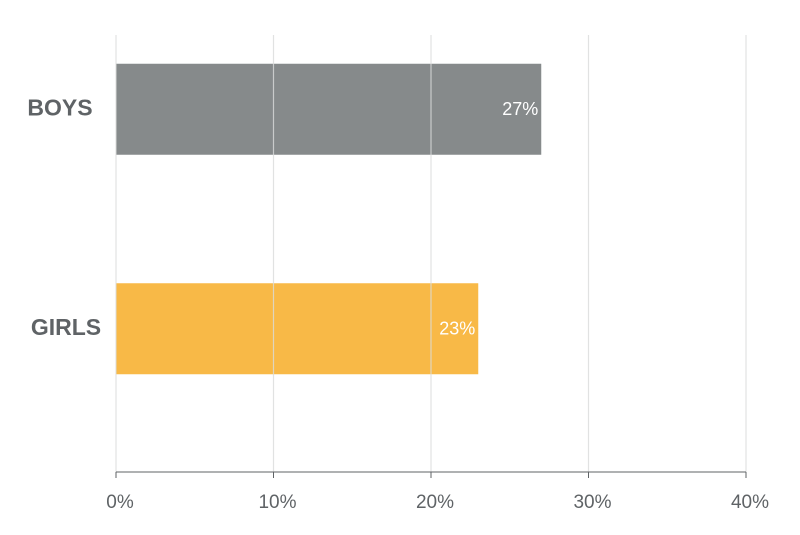 The width and height of the screenshot is (800, 535). Describe the element at coordinates (592, 502) in the screenshot. I see `x-tick-label: 30%` at that location.